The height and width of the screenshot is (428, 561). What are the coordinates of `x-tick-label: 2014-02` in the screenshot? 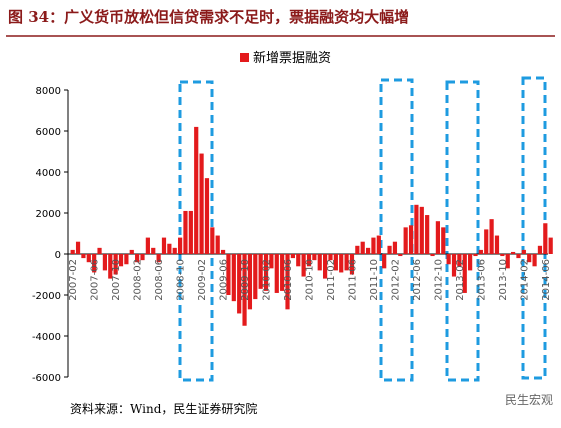 It's located at (524, 280).